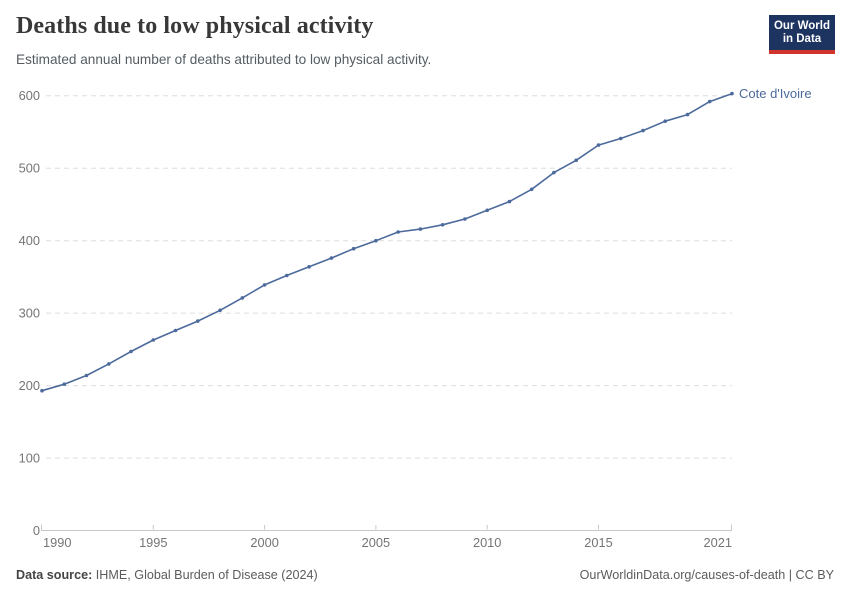 The width and height of the screenshot is (850, 600). What do you see at coordinates (801, 25) in the screenshot?
I see `logo-line1: Our World` at bounding box center [801, 25].